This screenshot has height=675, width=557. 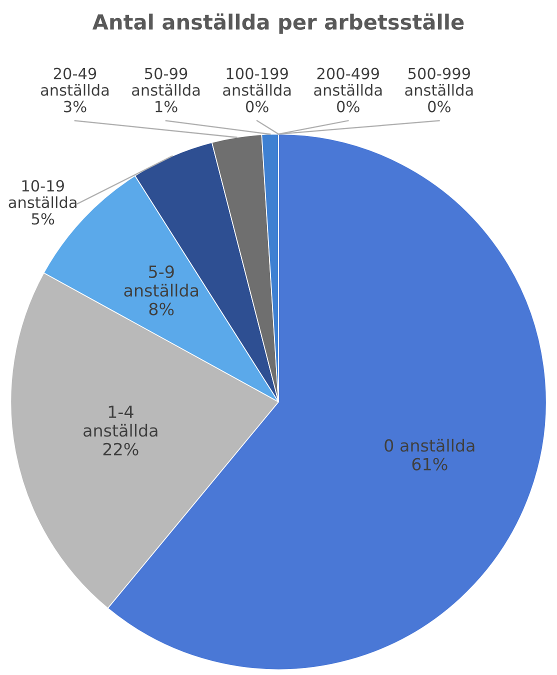 What do you see at coordinates (166, 82) in the screenshot?
I see `slice-label: 50-99 anställda` at bounding box center [166, 82].